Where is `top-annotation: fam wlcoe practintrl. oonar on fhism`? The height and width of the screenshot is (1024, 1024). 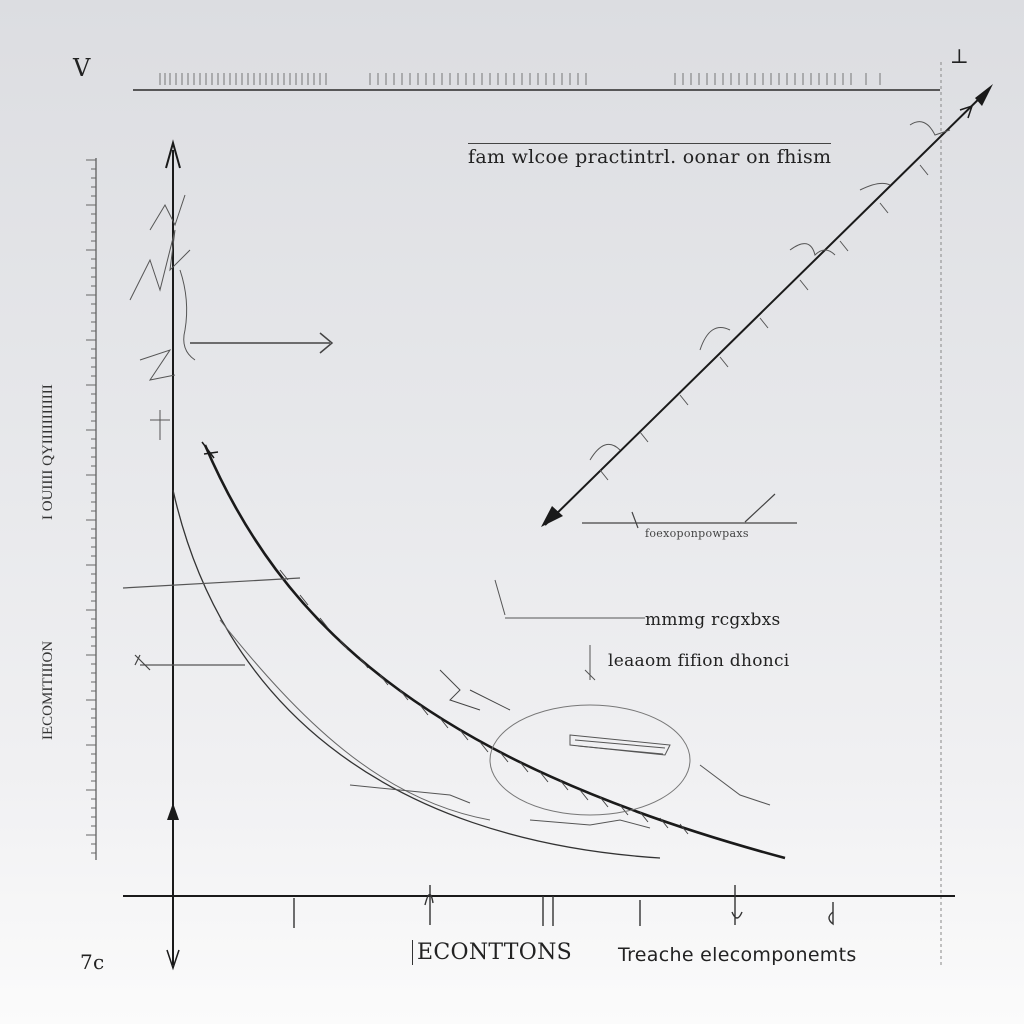 top-annotation: fam wlcoe practintrl. oonar on fhism is located at coordinates (650, 155).